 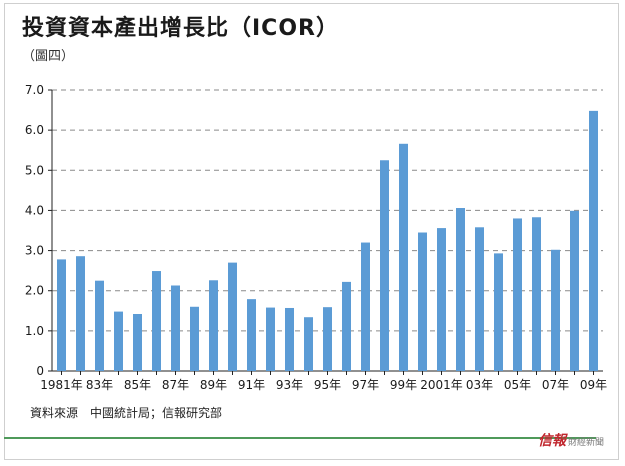 I want to click on x-tick-label: 87年, so click(x=175, y=385).